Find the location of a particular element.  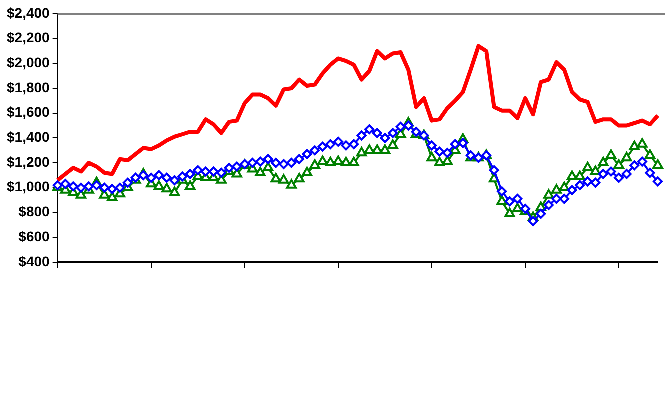

y-tick-label: $1,800 is located at coordinates (28, 87).